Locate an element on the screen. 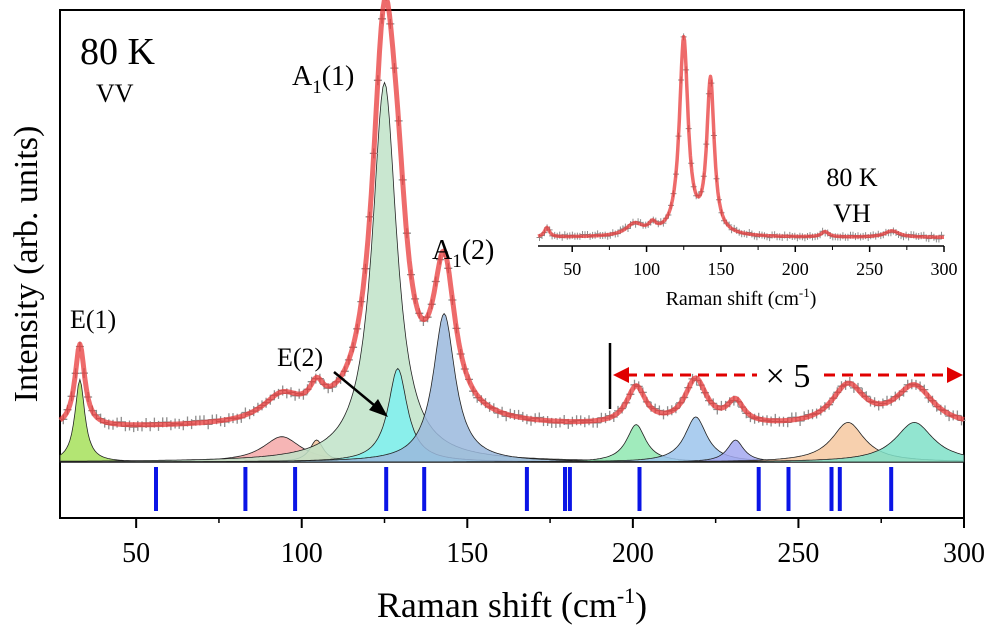 The image size is (996, 634). x-tick-label-250: 250 is located at coordinates (798, 553).